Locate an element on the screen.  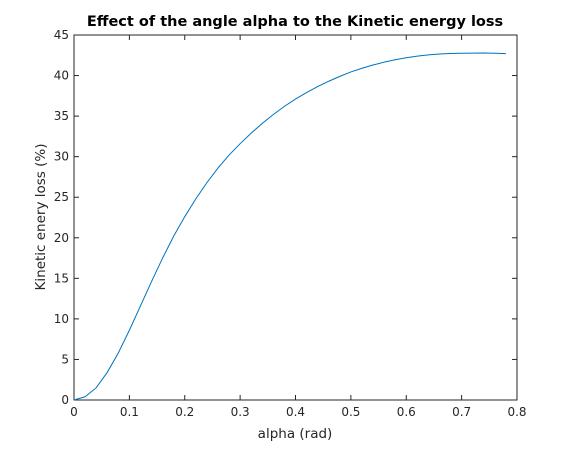
x-tick-label: 0.4 is located at coordinates (295, 412).